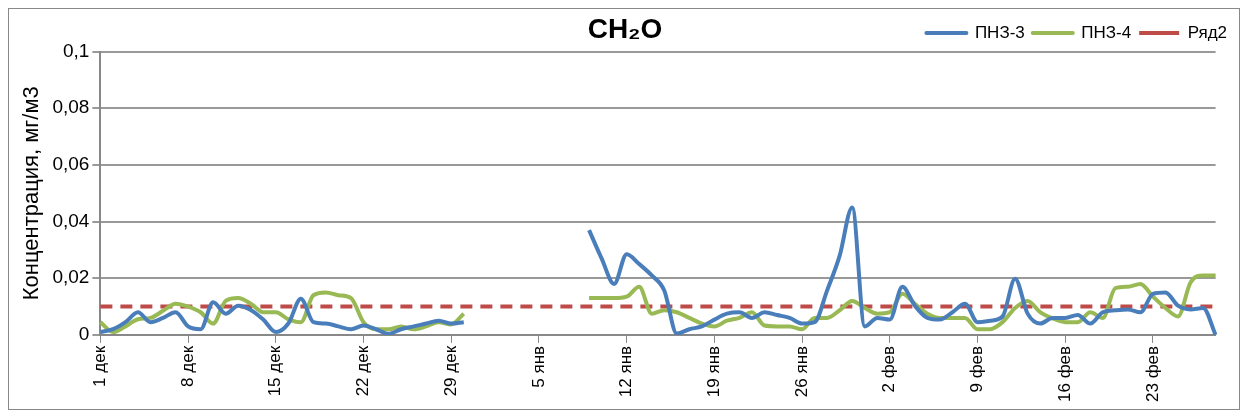 This screenshot has width=1248, height=418. What do you see at coordinates (999, 32) in the screenshot?
I see `legend-label: ПНЗ-3` at bounding box center [999, 32].